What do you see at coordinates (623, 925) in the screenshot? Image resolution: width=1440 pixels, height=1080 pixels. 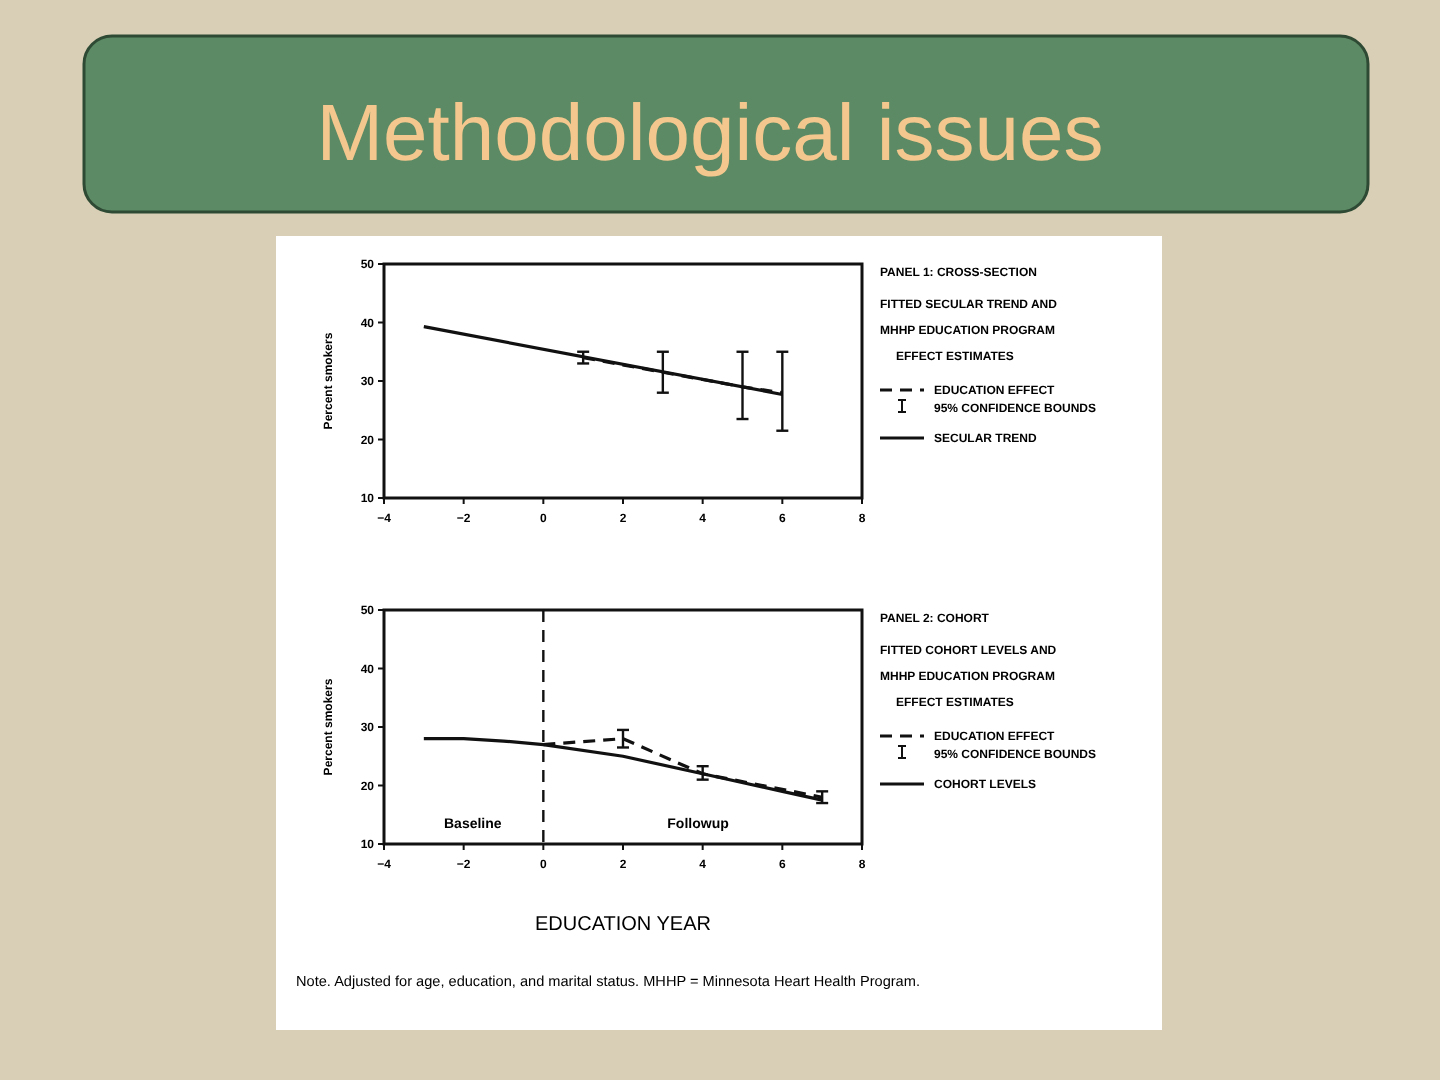 I see `x-axis-title: EDUCATION YEAR` at bounding box center [623, 925].